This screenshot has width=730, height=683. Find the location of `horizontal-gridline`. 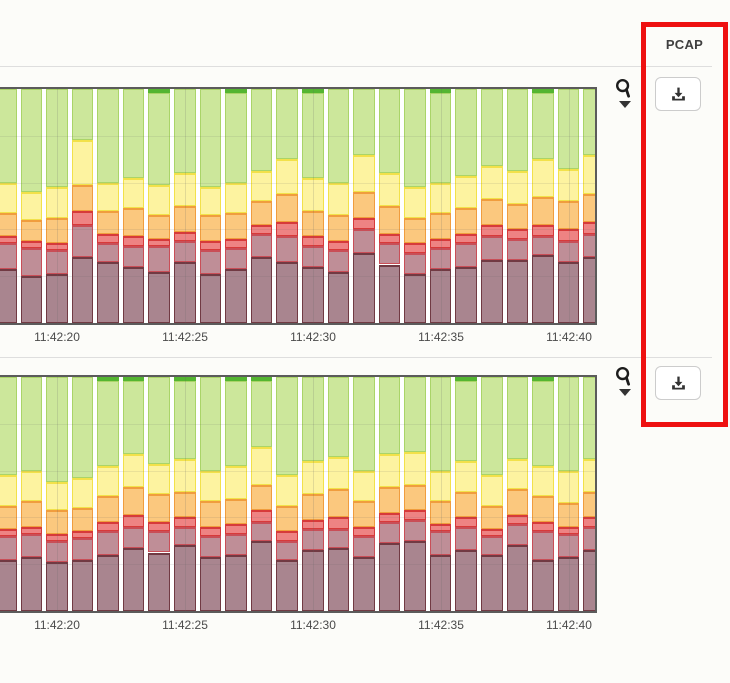

horizontal-gridline is located at coordinates (297, 518).